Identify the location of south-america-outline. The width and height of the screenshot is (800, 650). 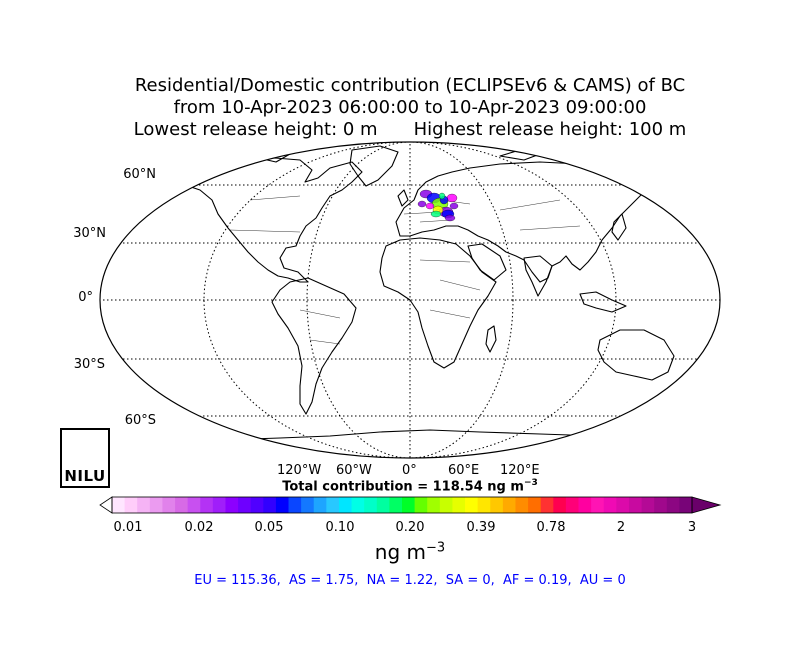
(314, 346).